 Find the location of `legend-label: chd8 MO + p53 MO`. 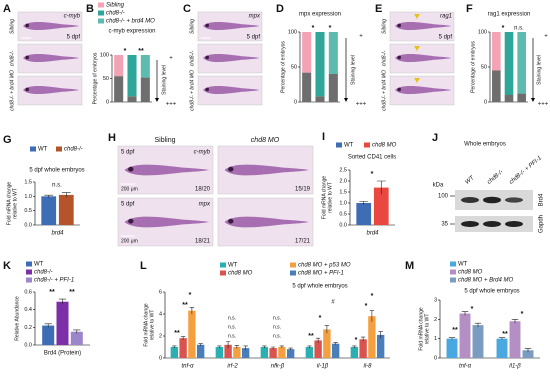

legend-label: chd8 MO + p53 MO is located at coordinates (324, 266).